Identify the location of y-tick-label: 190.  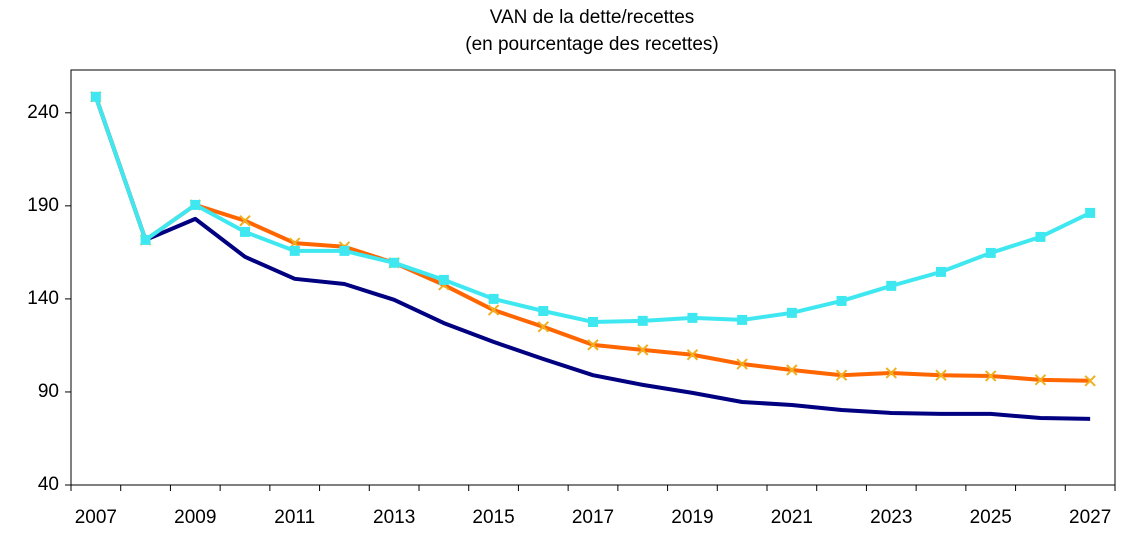
(43, 205).